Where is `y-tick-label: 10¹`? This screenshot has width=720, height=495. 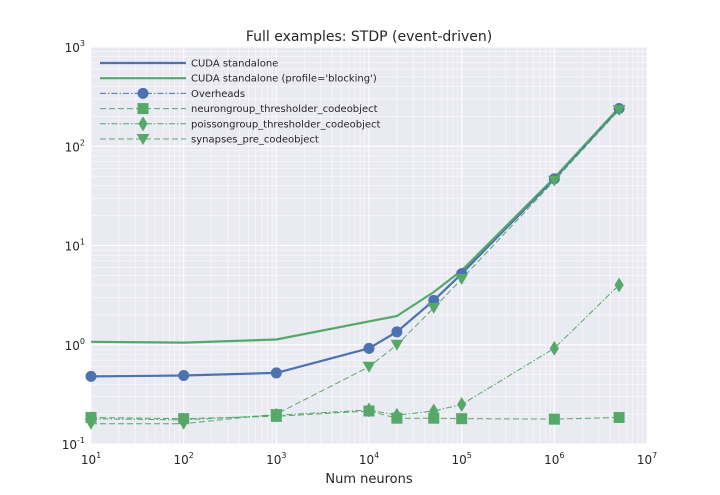
y-tick-label: 10¹ is located at coordinates (75, 246).